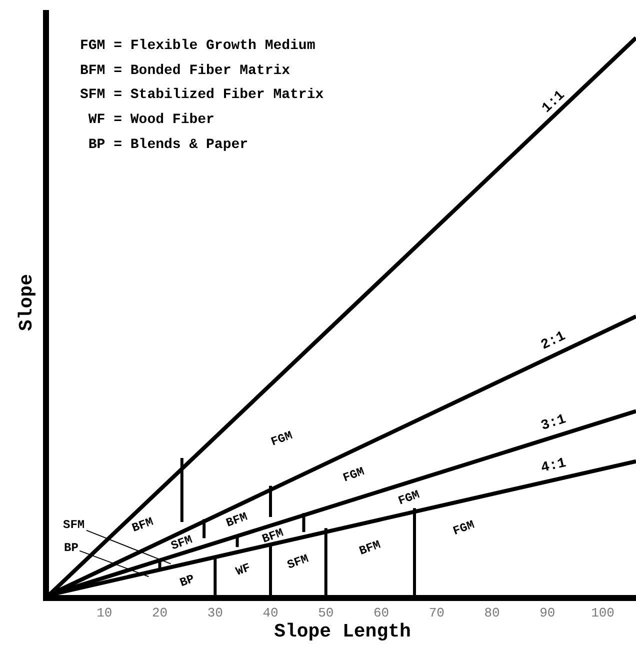 Image resolution: width=636 pixels, height=649 pixels. Describe the element at coordinates (554, 466) in the screenshot. I see `text: 4:1` at that location.